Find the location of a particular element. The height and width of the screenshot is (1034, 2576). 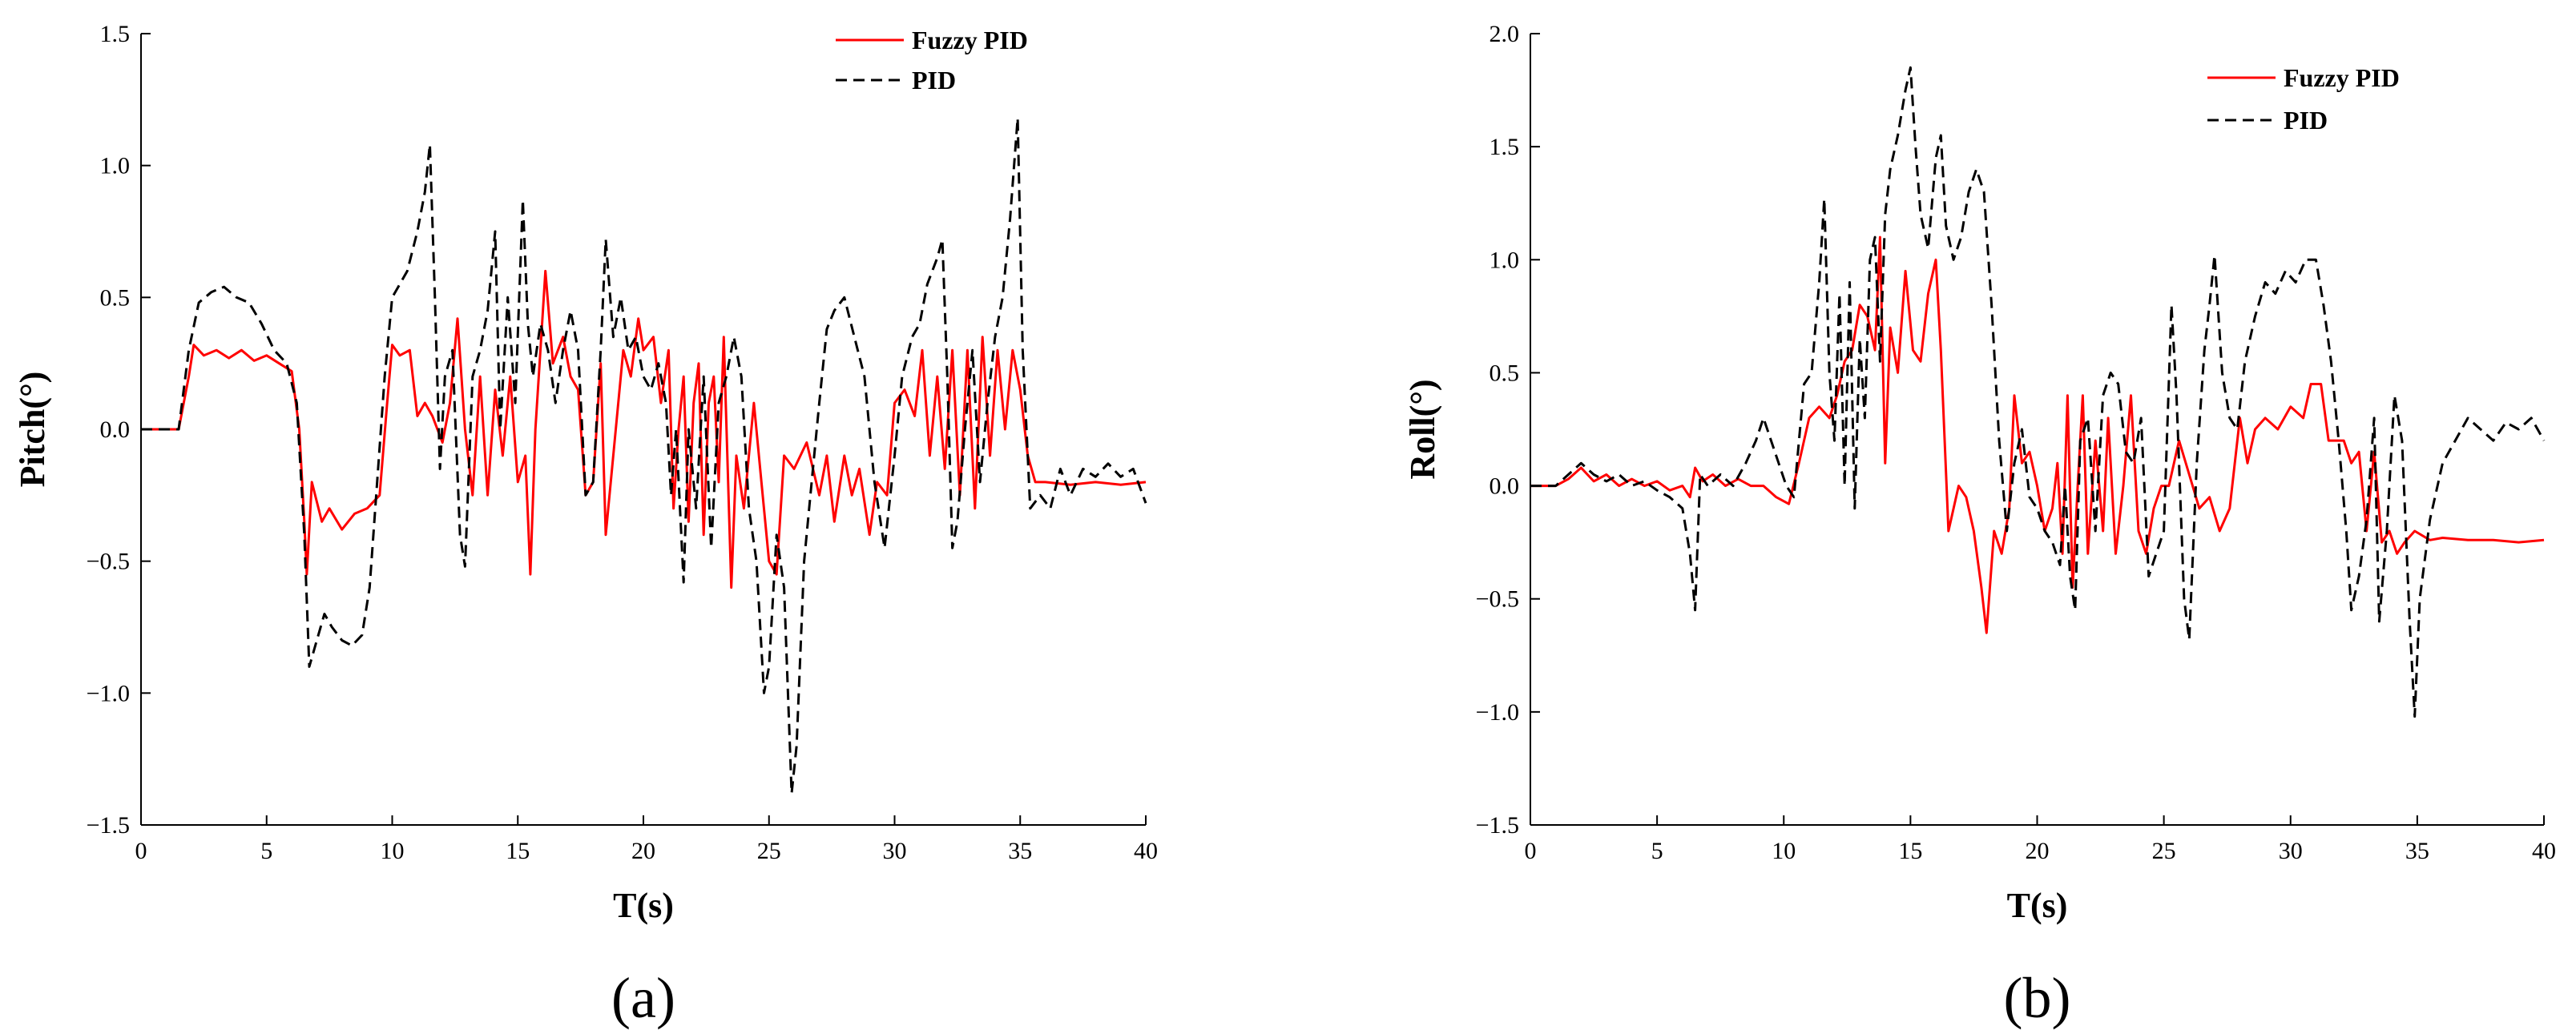

y-tick-label: 2.0 is located at coordinates (1505, 34).